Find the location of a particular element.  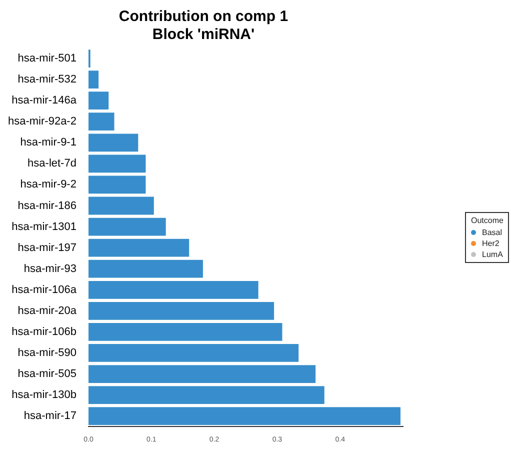

y-tick-label: hsa-mir-532 is located at coordinates (47, 80).